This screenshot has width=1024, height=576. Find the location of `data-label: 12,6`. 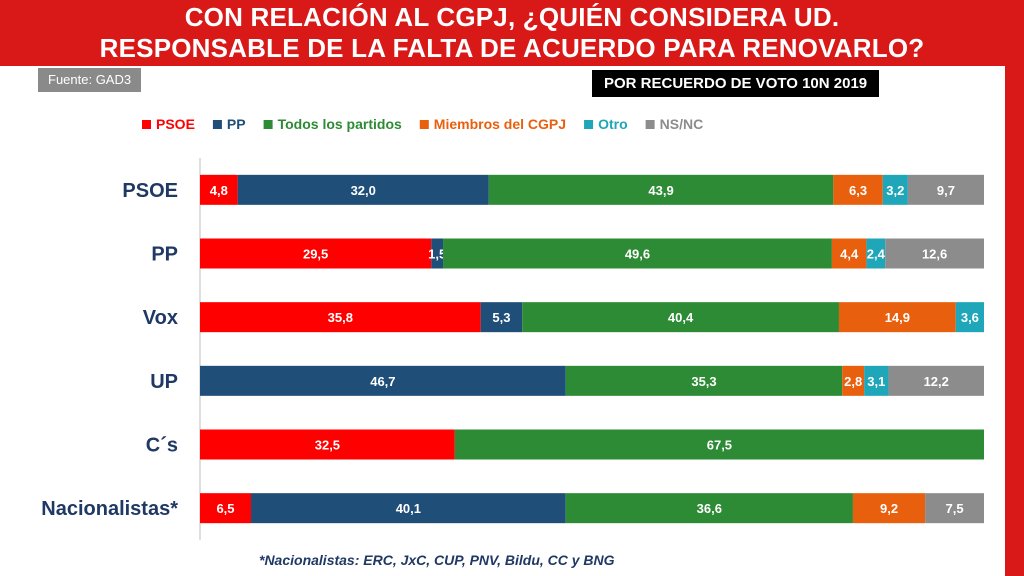

data-label: 12,6 is located at coordinates (934, 254).